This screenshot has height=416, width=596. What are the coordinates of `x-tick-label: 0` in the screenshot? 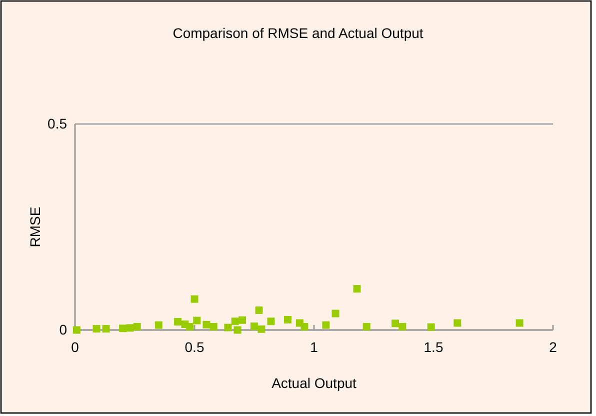 It's located at (75, 346).